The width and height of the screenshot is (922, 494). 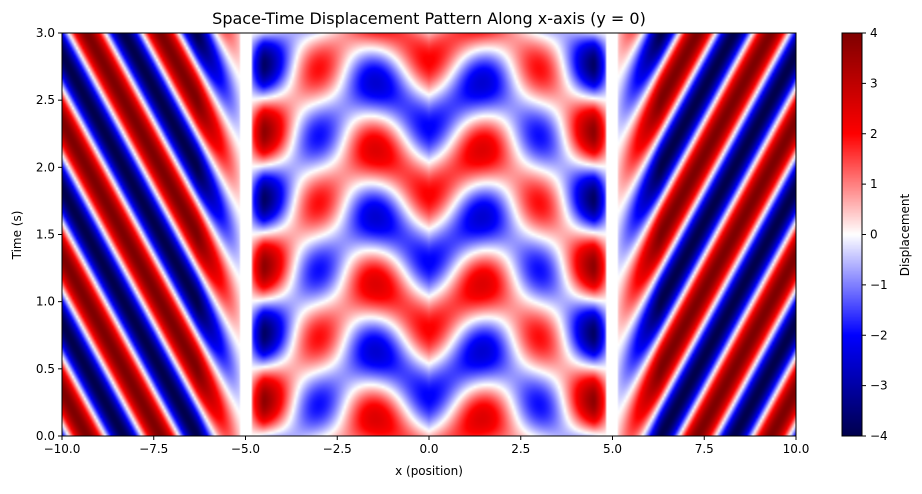 What do you see at coordinates (153, 449) in the screenshot?
I see `x-tick-label: −7.5` at bounding box center [153, 449].